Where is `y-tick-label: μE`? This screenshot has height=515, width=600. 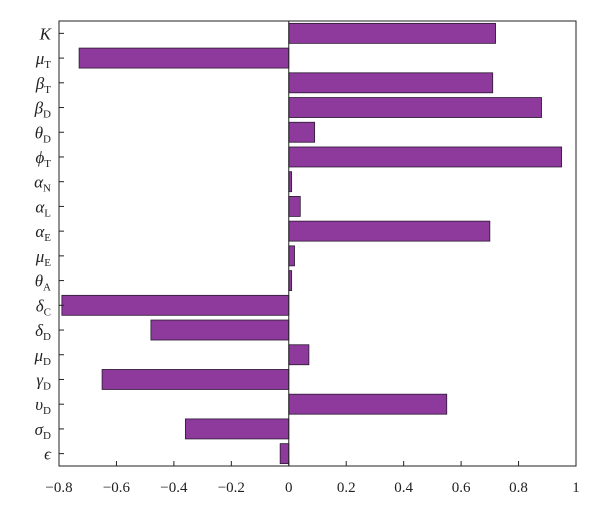
y-tick-label: μE is located at coordinates (43, 258).